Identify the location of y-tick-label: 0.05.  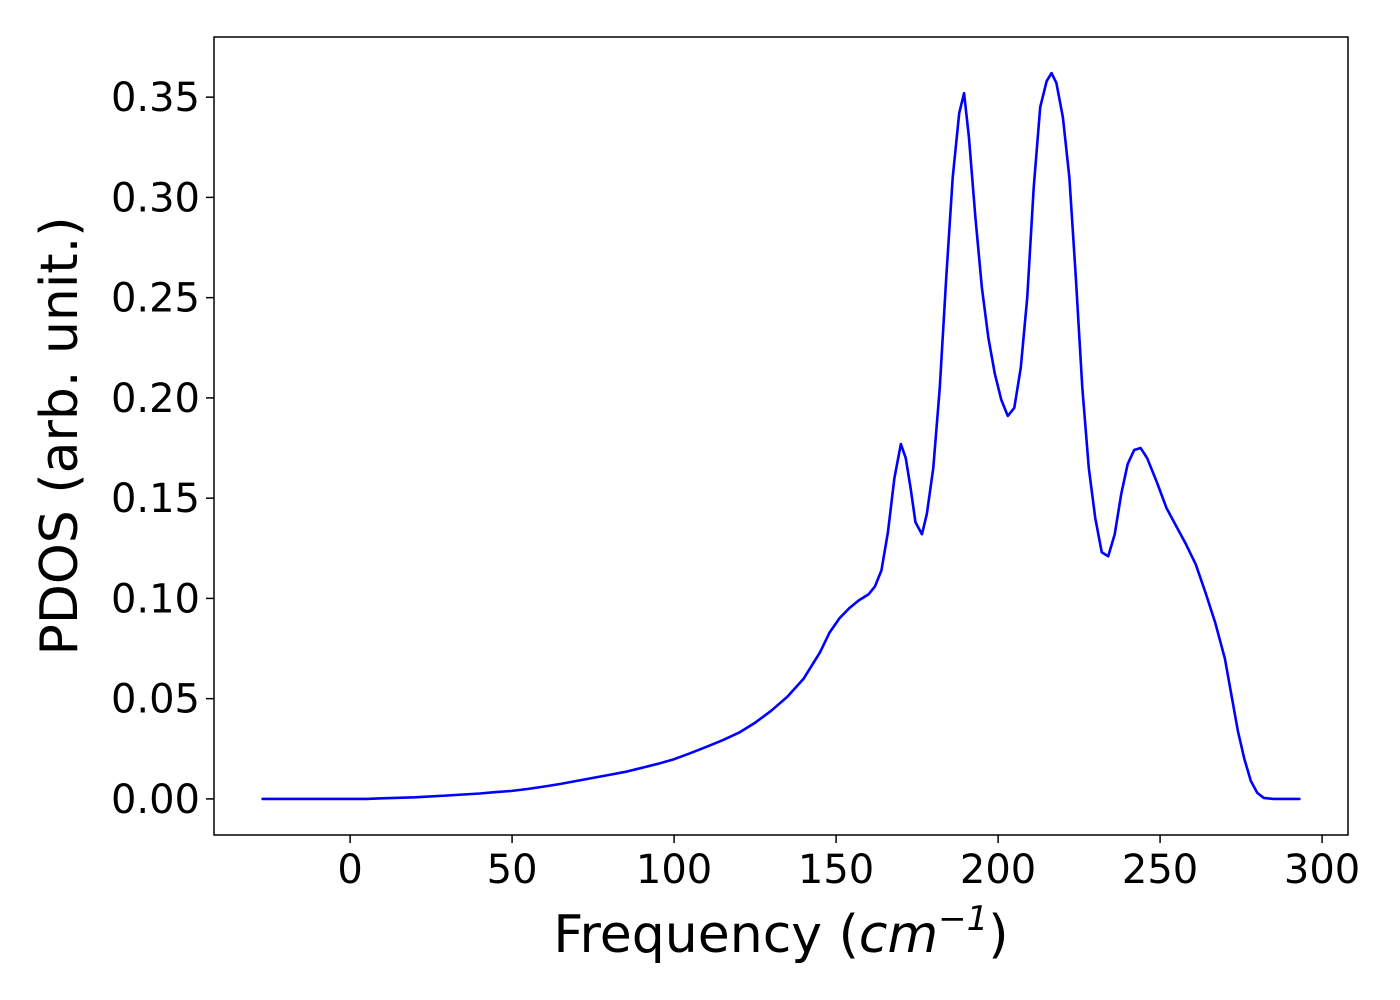
(155, 700).